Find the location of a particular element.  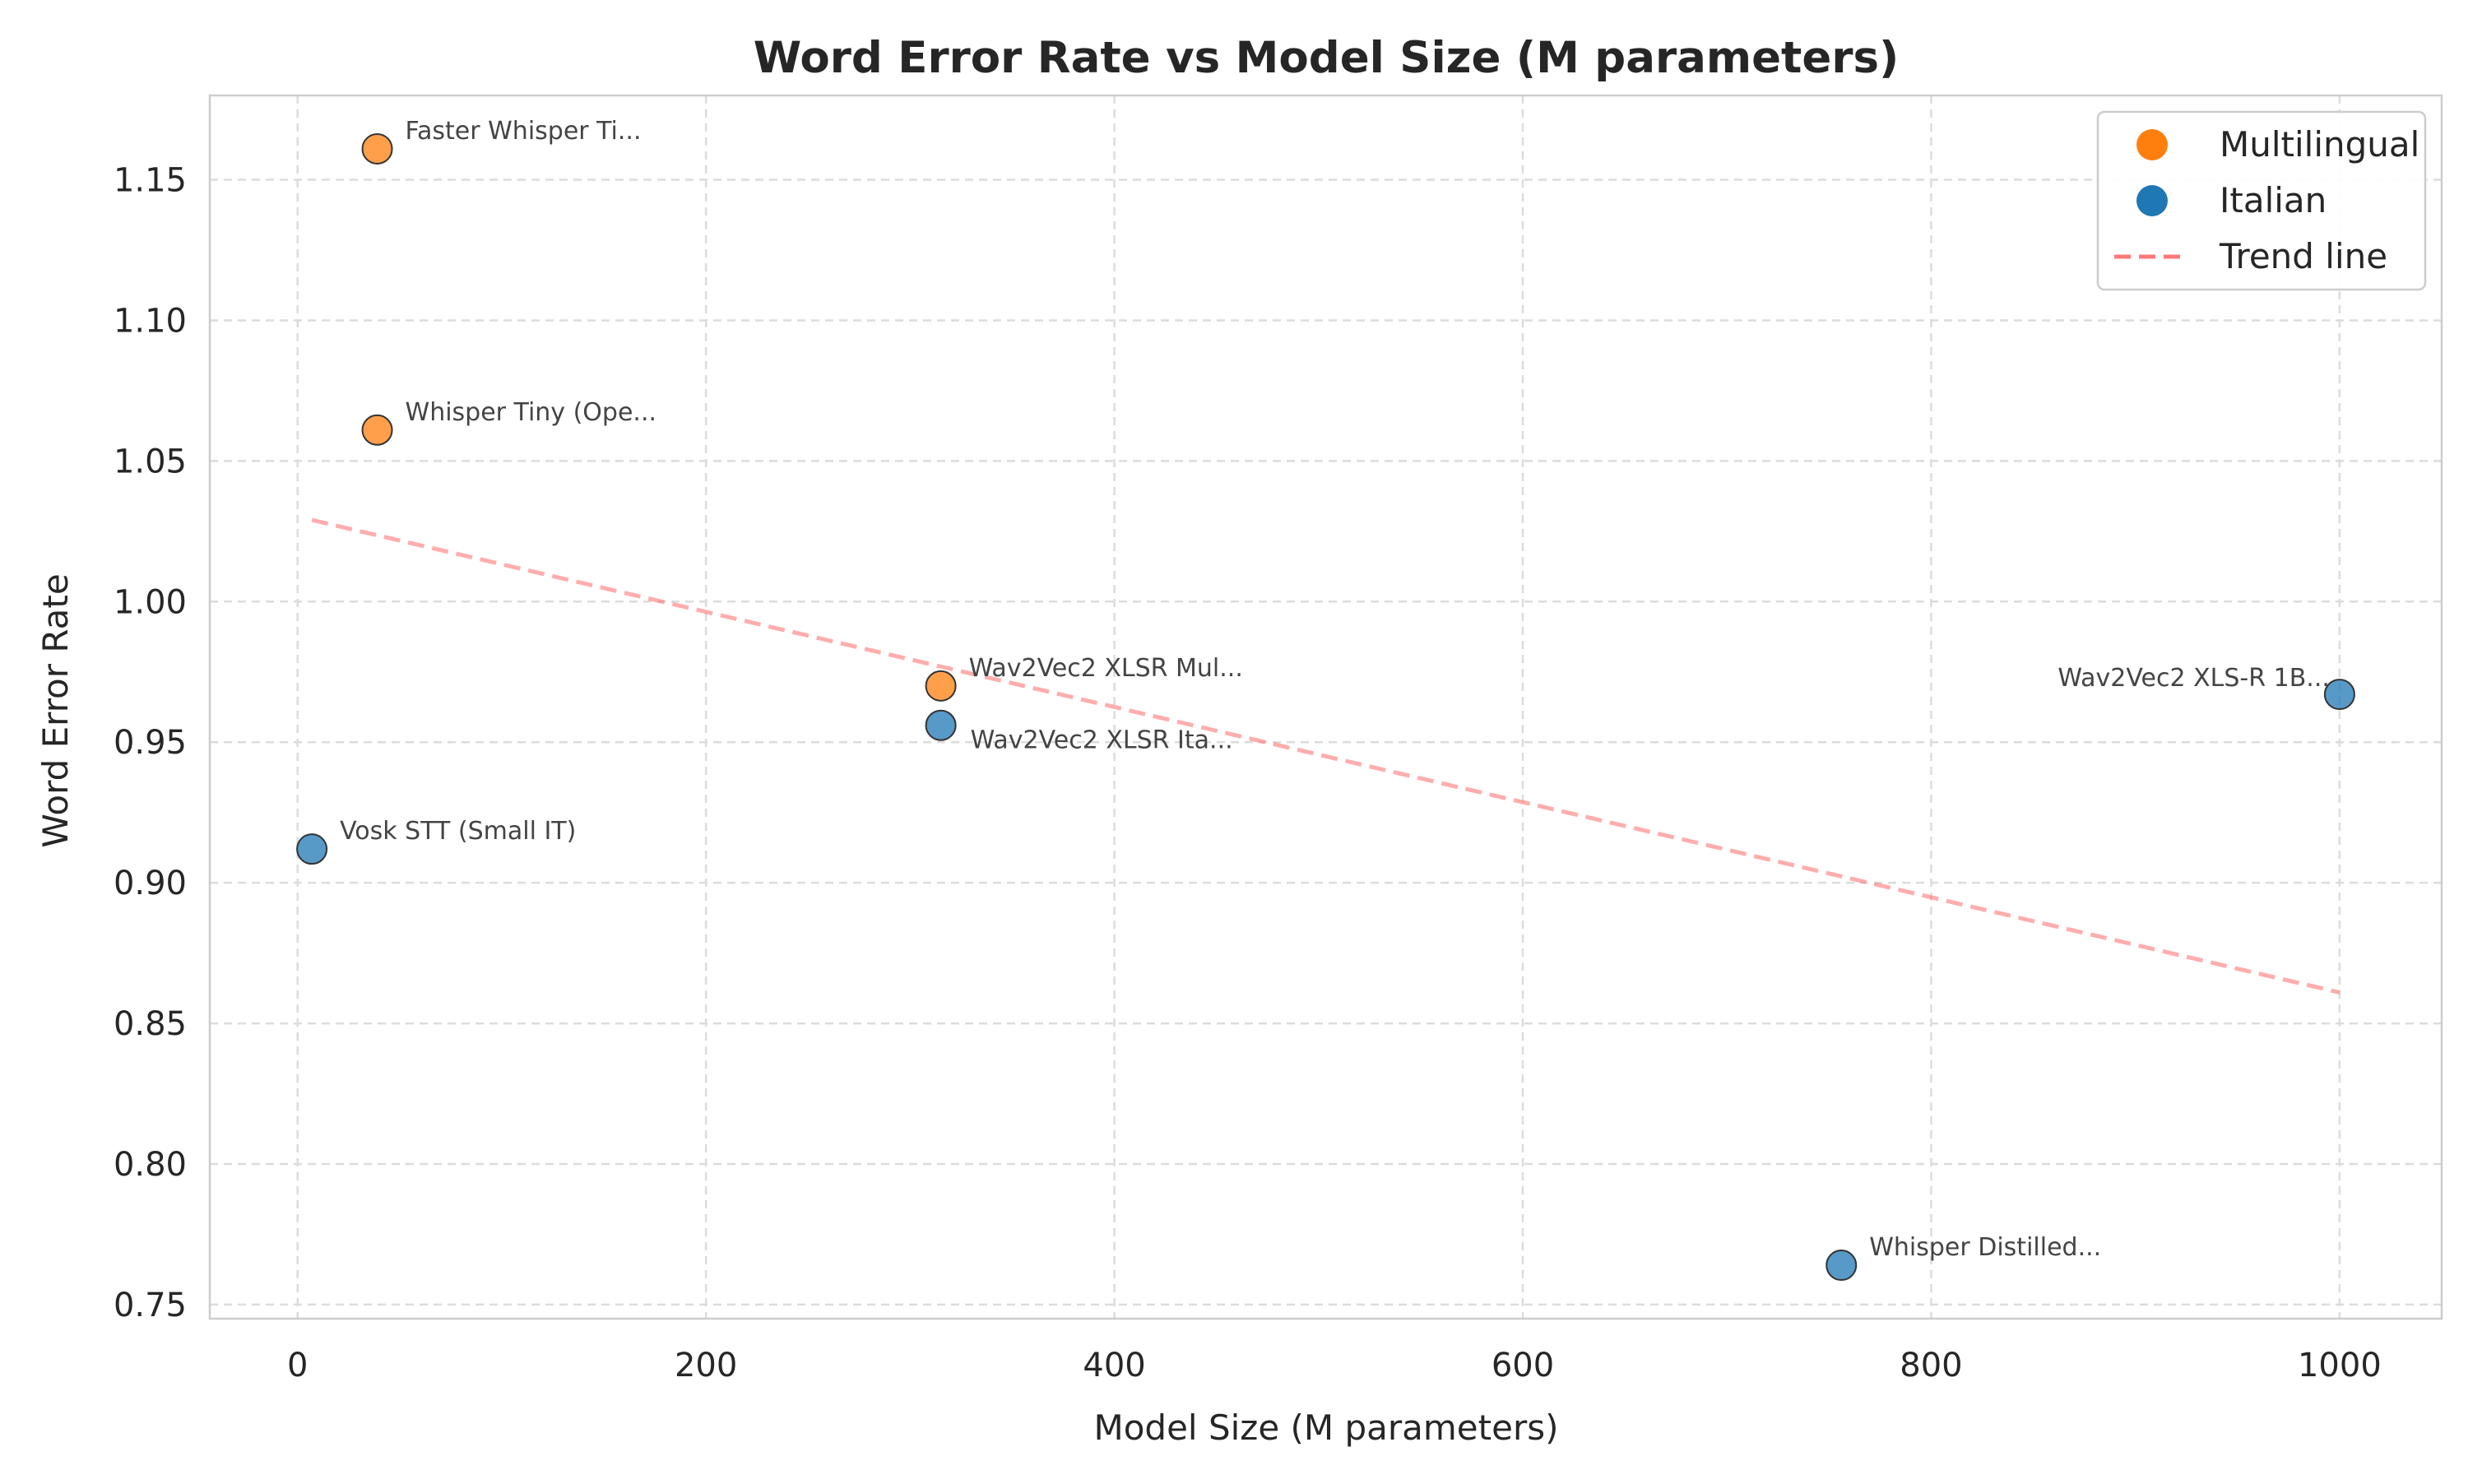

x-tick-label: 600 is located at coordinates (1522, 1365).